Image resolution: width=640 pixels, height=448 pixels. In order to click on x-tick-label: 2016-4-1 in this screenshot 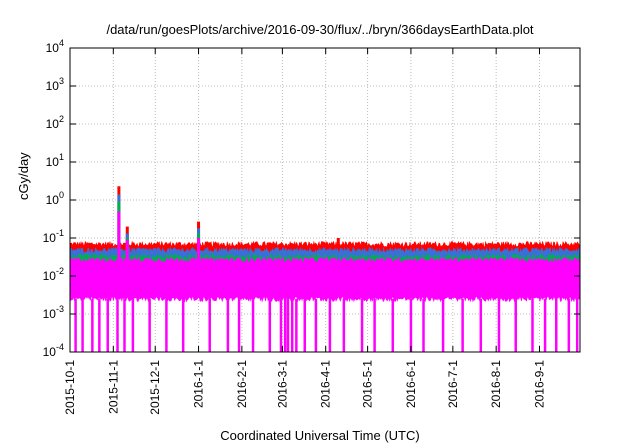, I will do `click(326, 384)`.